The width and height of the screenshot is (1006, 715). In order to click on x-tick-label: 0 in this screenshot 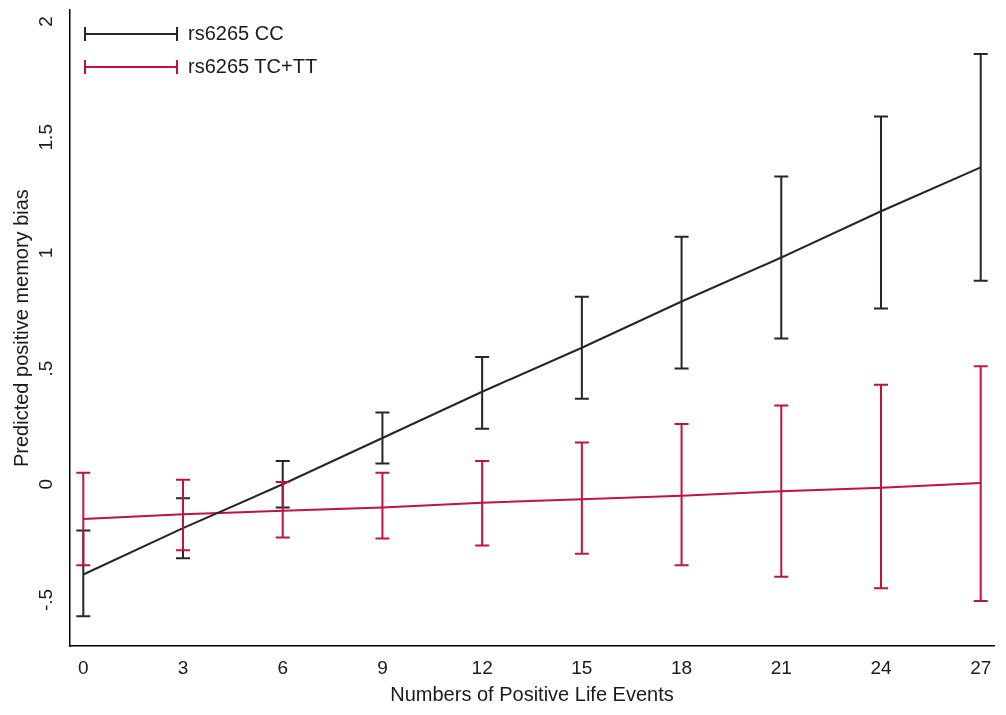, I will do `click(83, 667)`.